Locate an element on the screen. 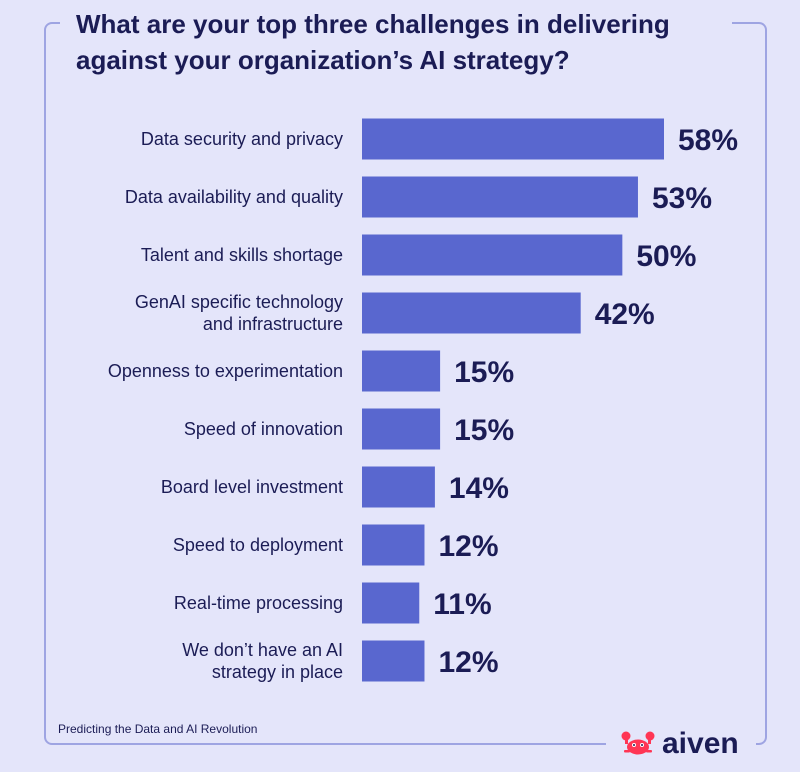 This screenshot has width=800, height=772. value-label-9: 11% is located at coordinates (462, 604).